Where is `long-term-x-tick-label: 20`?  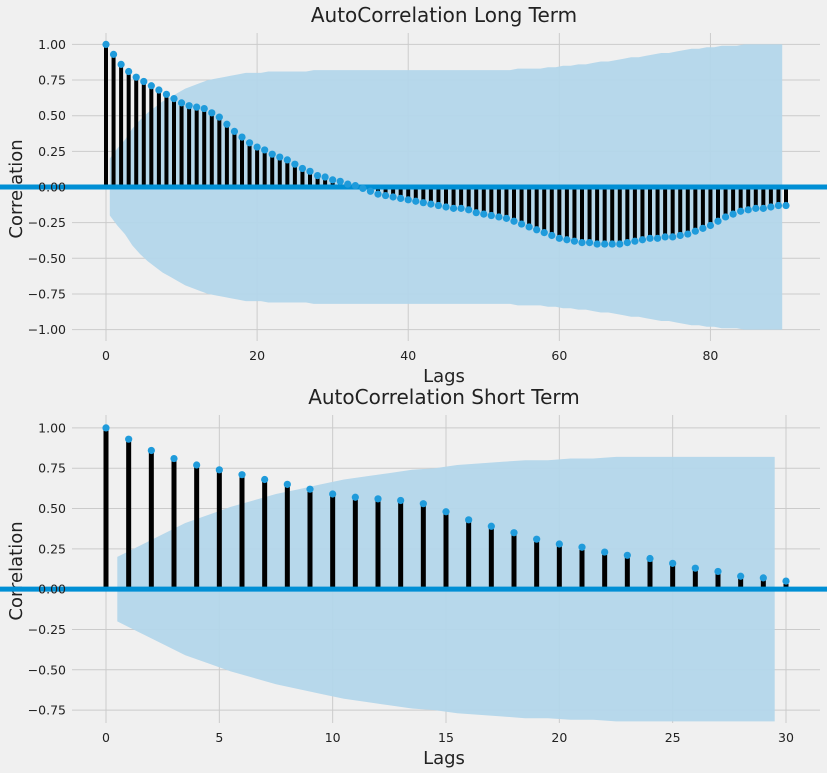
long-term-x-tick-label: 20 is located at coordinates (257, 355).